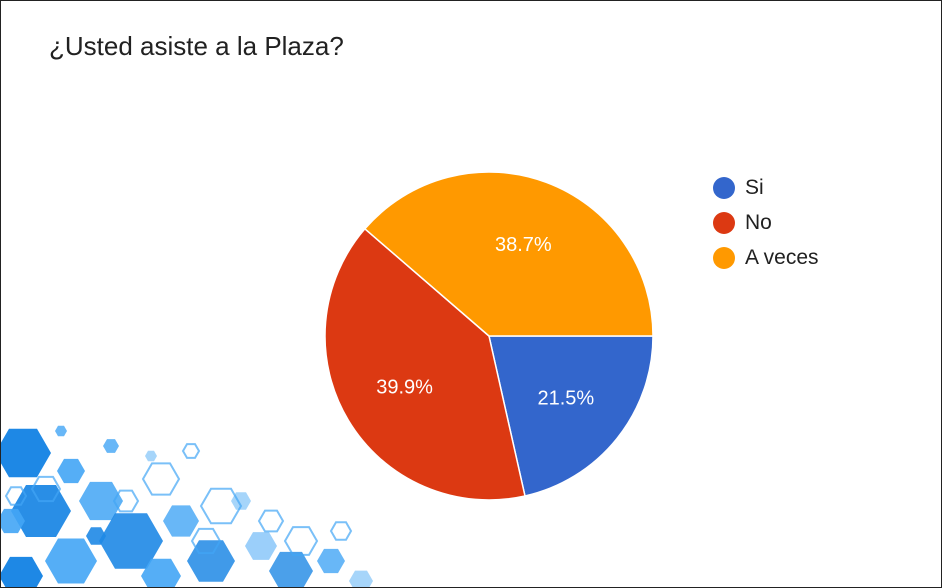 The height and width of the screenshot is (588, 942). I want to click on legend-label-si: Si, so click(754, 187).